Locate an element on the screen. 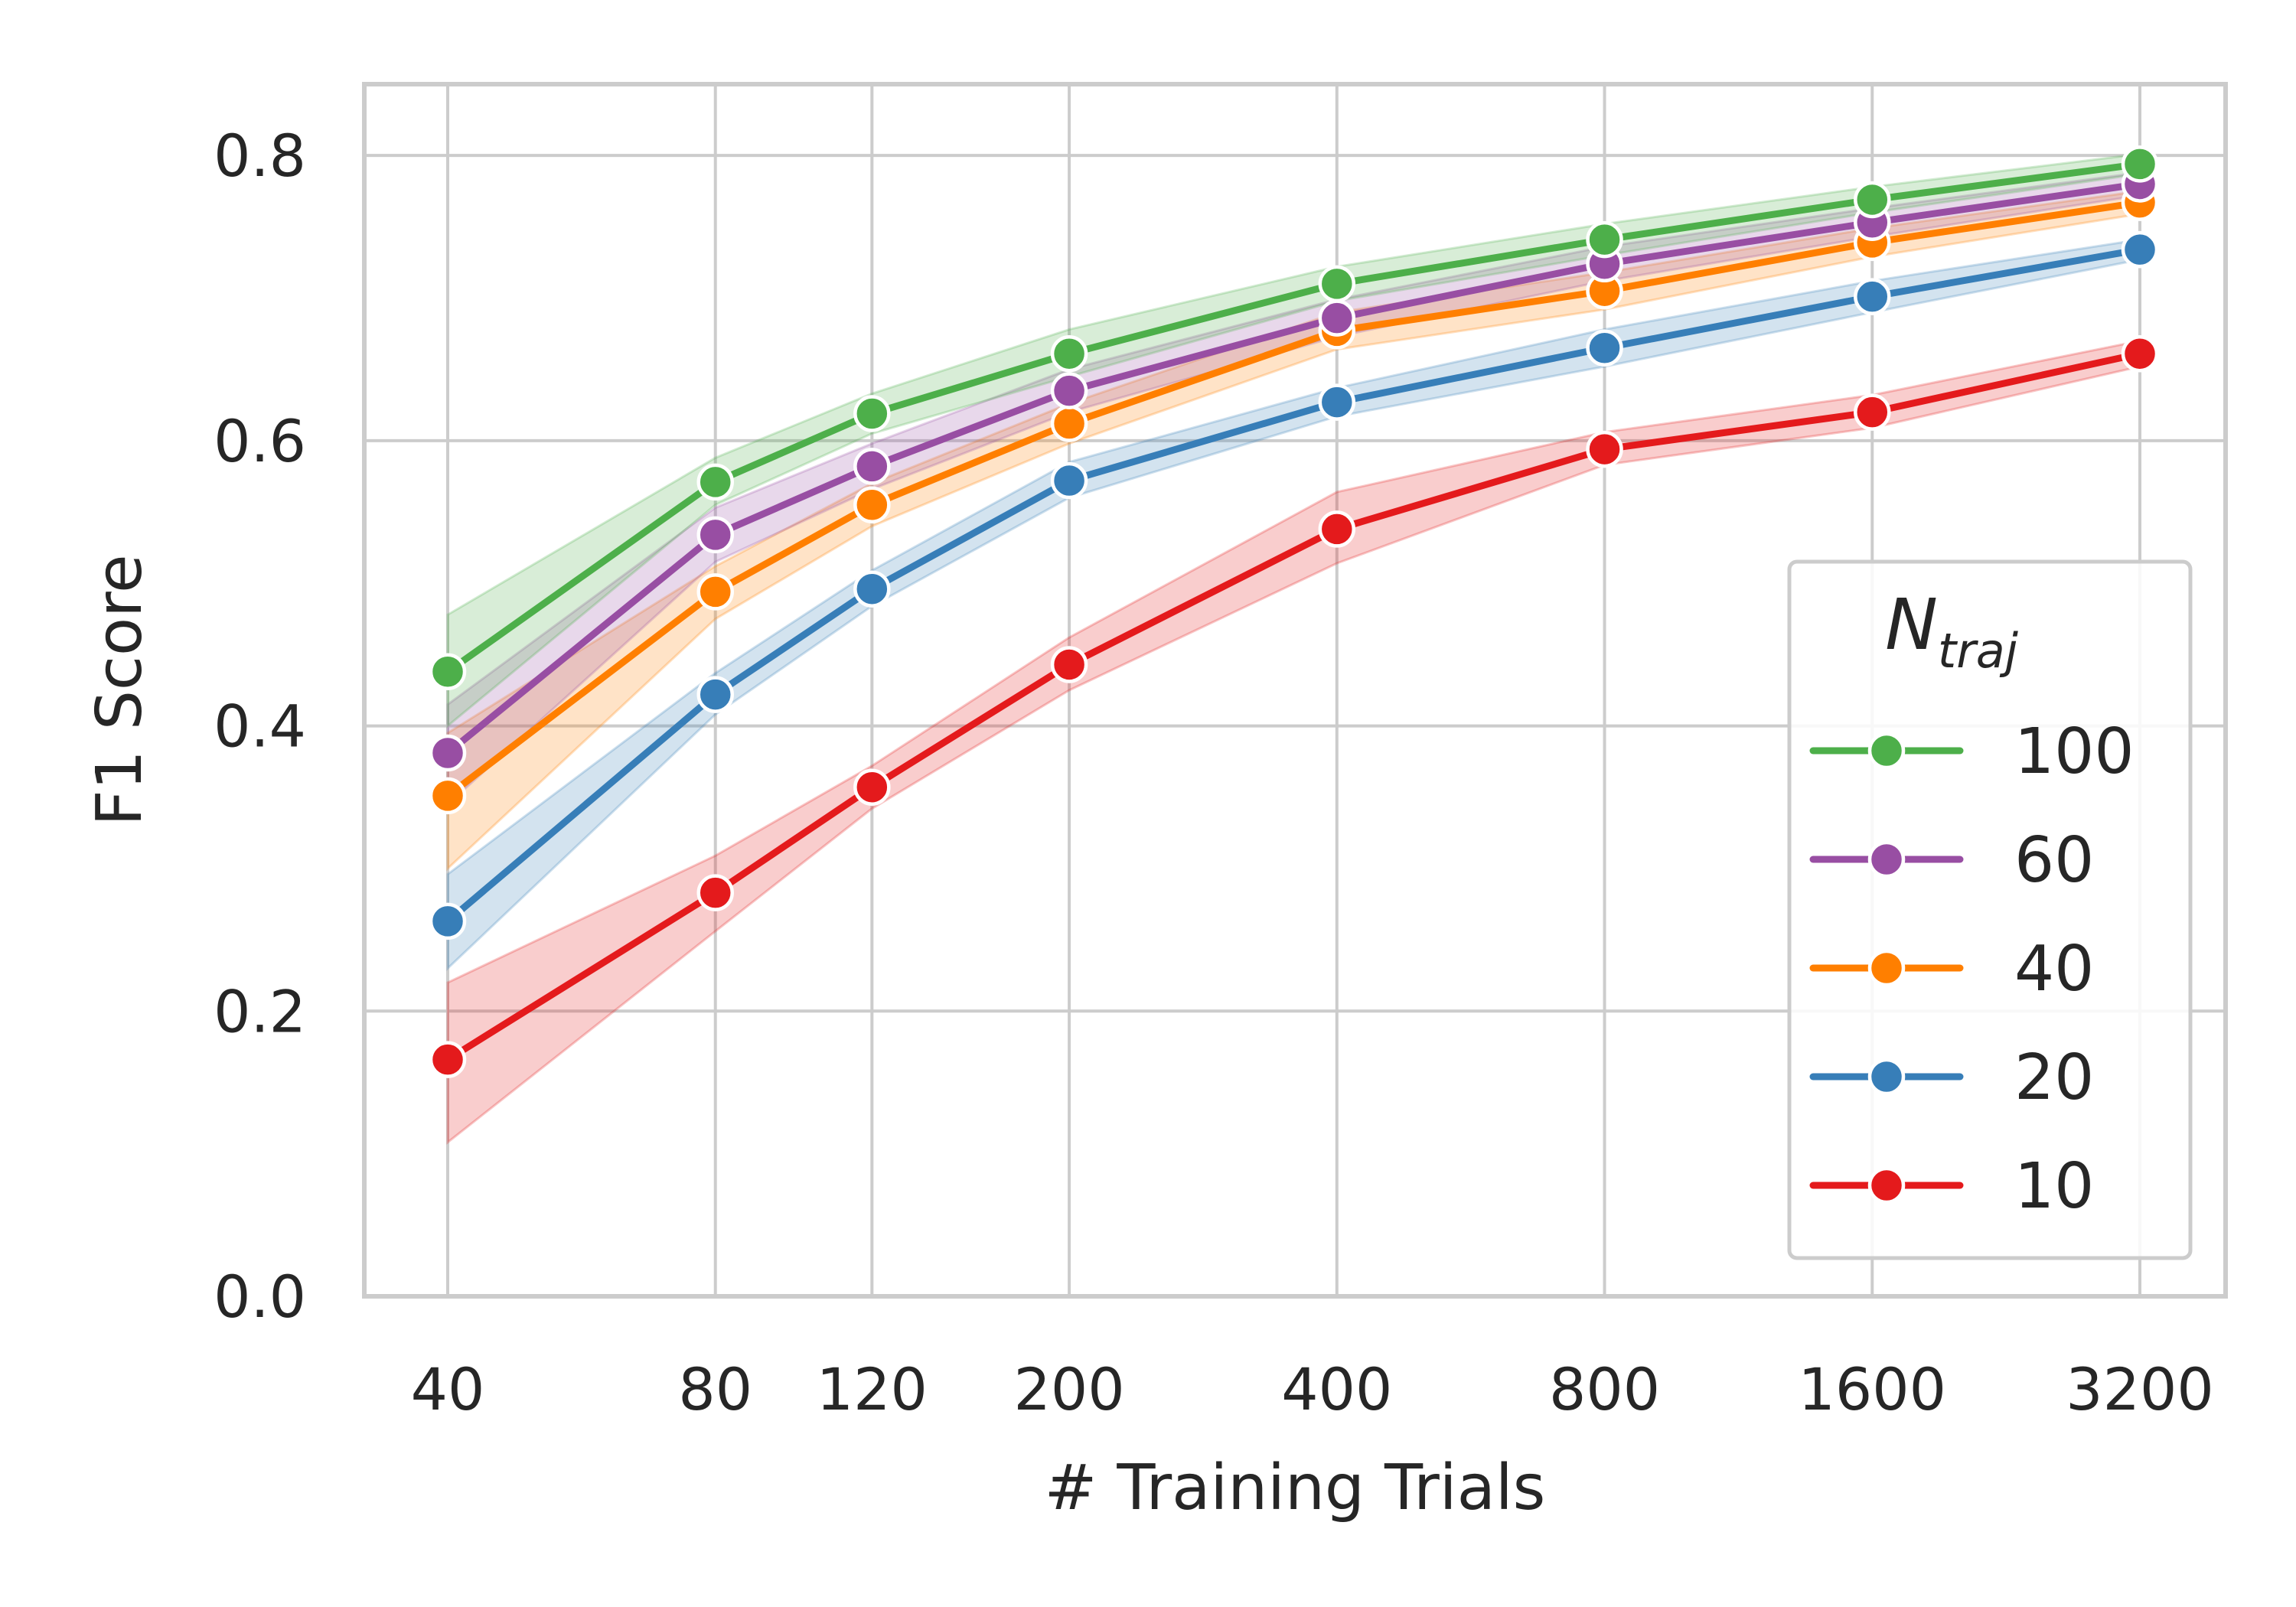 The width and height of the screenshot is (2296, 1607). x-tick-label: 800 is located at coordinates (1604, 1389).